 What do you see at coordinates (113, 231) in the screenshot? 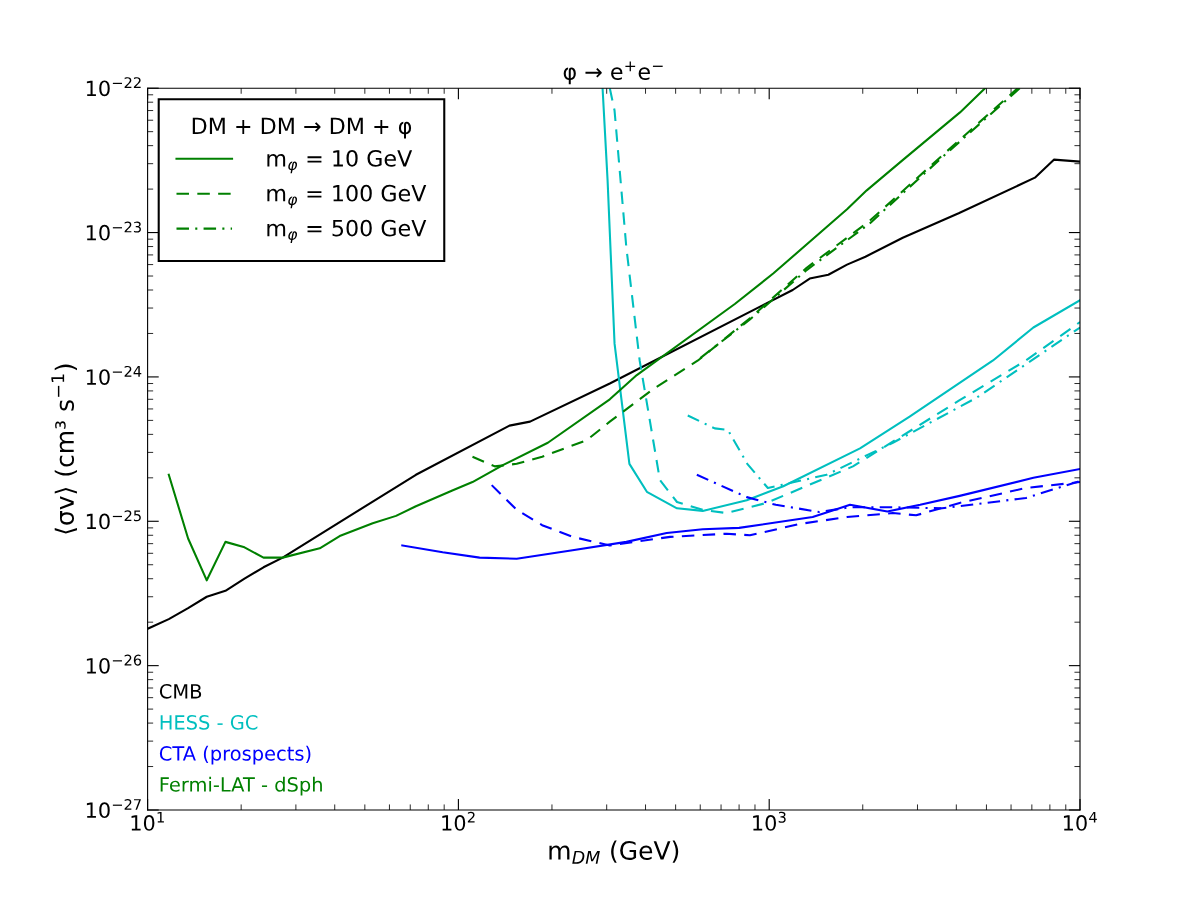
I see `y-tick-label: 10$^{−23}$` at bounding box center [113, 231].